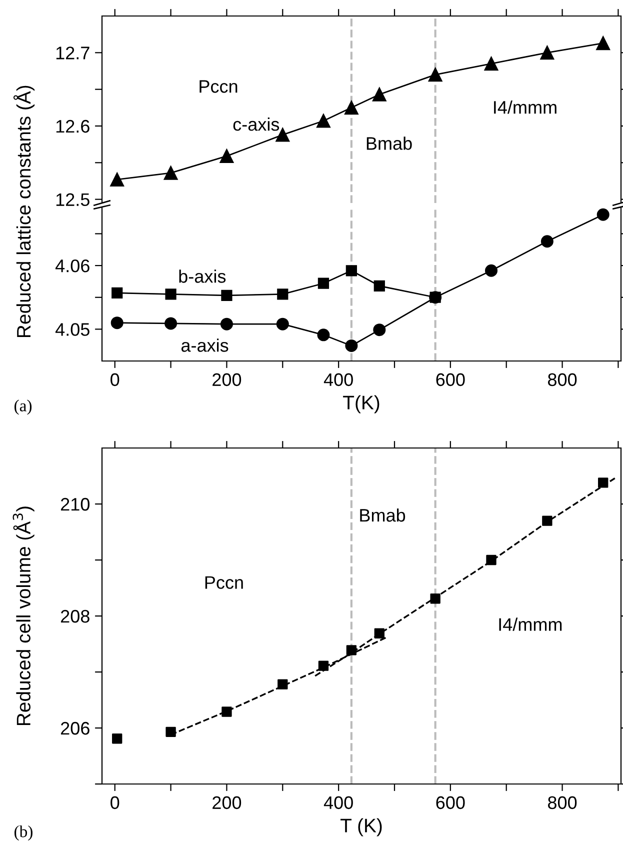 The image size is (623, 847). Describe the element at coordinates (361, 404) in the screenshot. I see `x-axis-title: T(K)` at that location.